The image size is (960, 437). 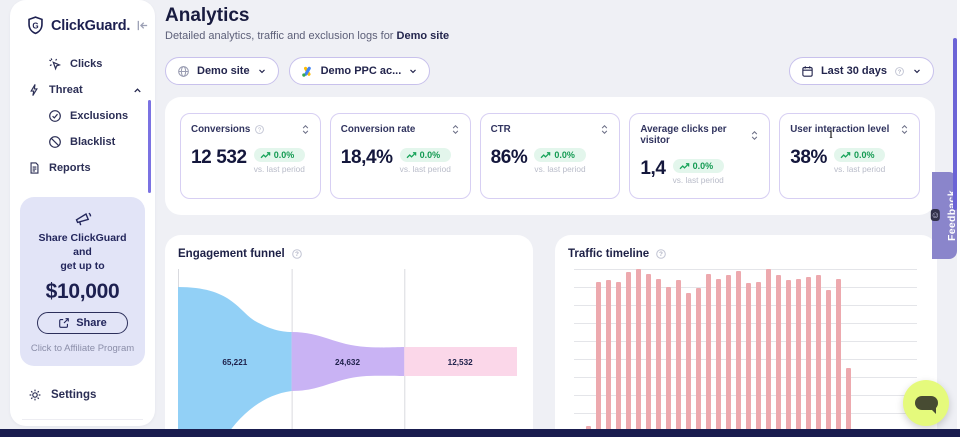 I want to click on traffic-title: Traffic timeline ?, so click(x=744, y=254).